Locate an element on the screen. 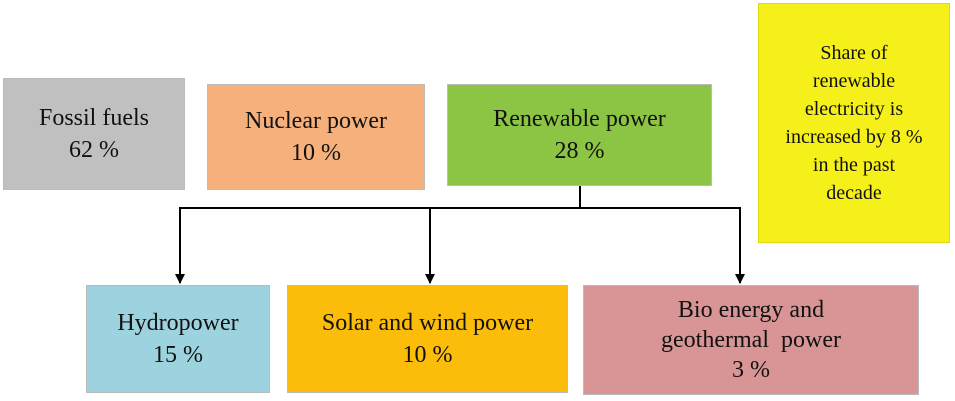 The height and width of the screenshot is (401, 955). text-line: Share of is located at coordinates (854, 53).